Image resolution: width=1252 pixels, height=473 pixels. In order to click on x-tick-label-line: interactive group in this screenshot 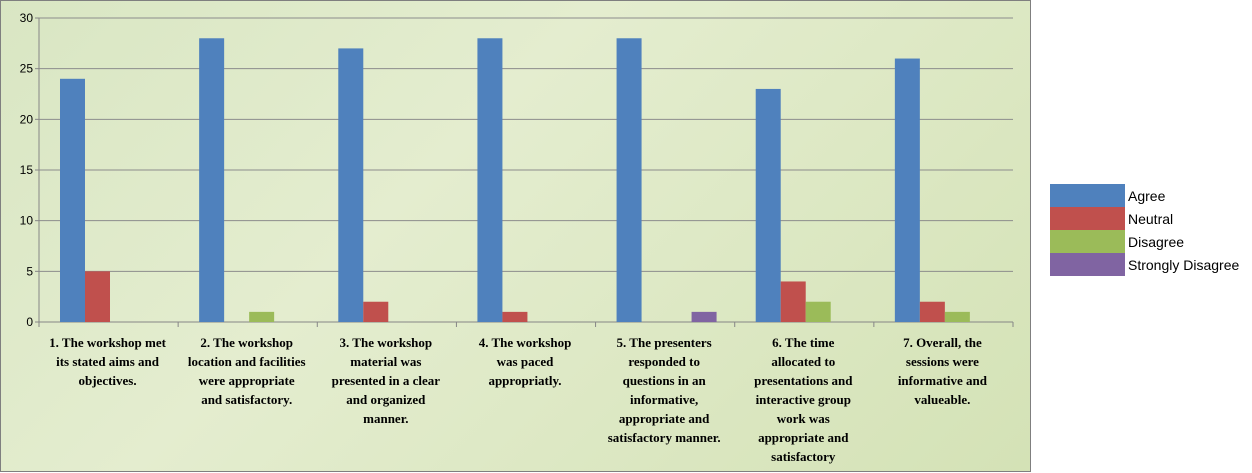, I will do `click(803, 399)`.